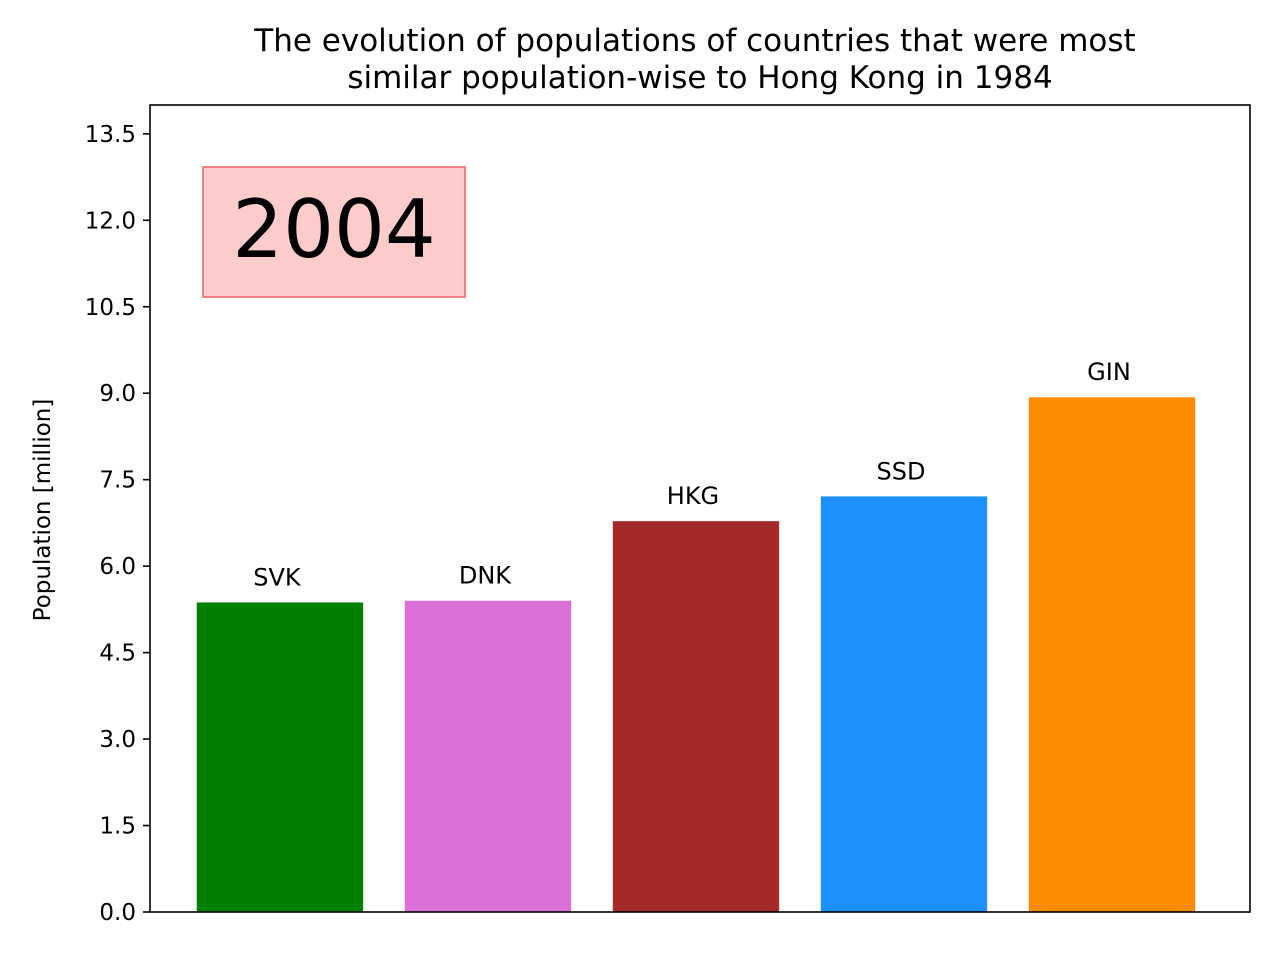 The height and width of the screenshot is (960, 1280). What do you see at coordinates (904, 704) in the screenshot?
I see `bar-ssd` at bounding box center [904, 704].